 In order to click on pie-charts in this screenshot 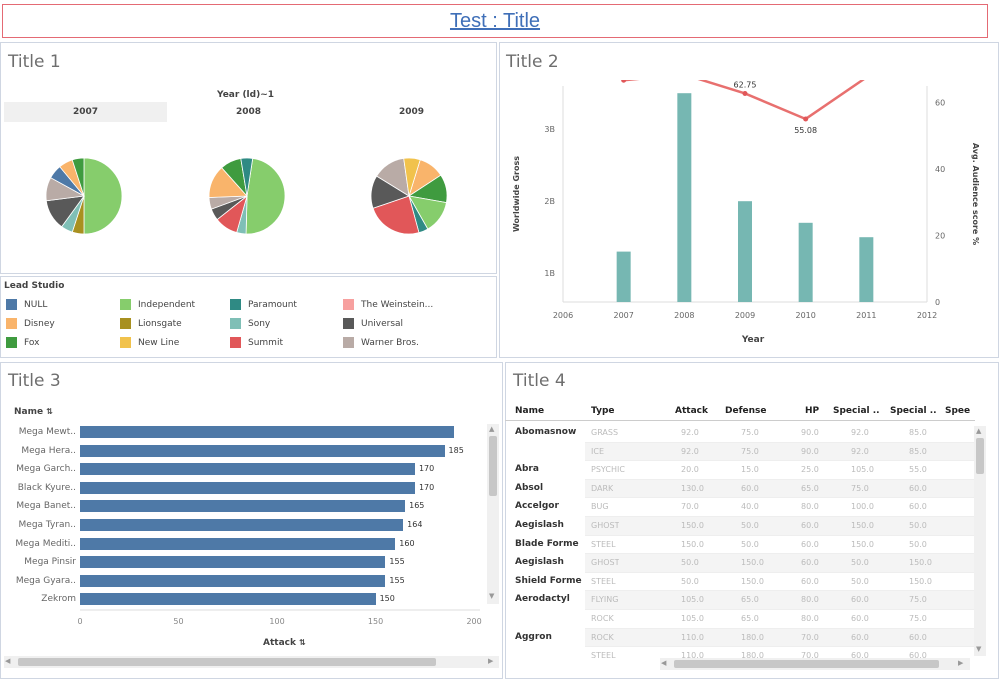, I will do `click(248, 195)`.